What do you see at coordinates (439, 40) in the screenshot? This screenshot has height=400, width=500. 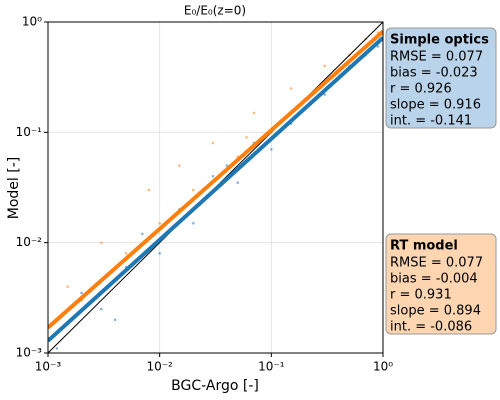 I see `stats-title: Simple optics` at bounding box center [439, 40].